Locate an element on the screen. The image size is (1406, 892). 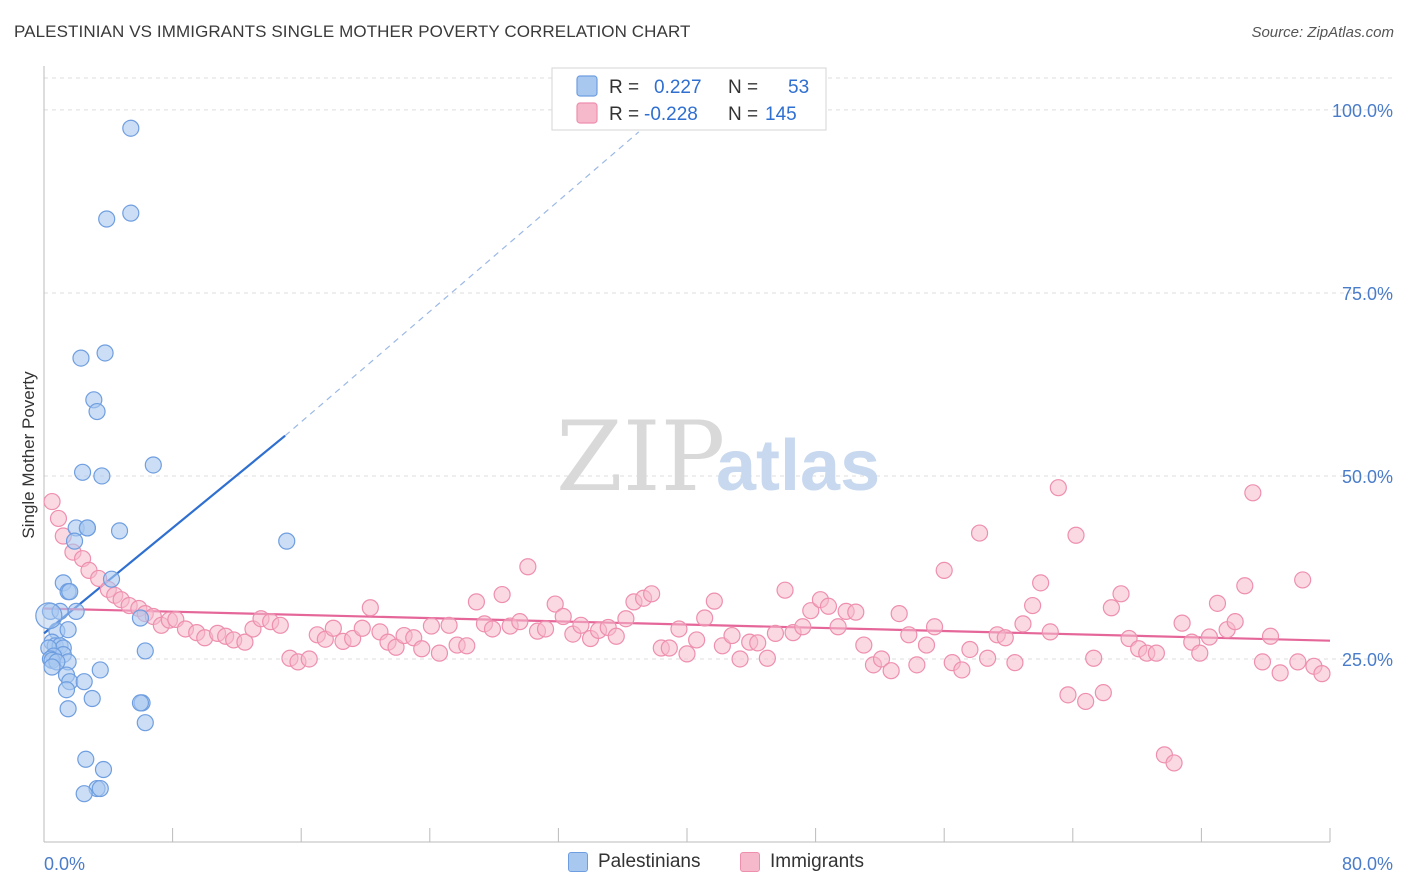
legend-label-palestinians: Palestinians is located at coordinates (649, 861).